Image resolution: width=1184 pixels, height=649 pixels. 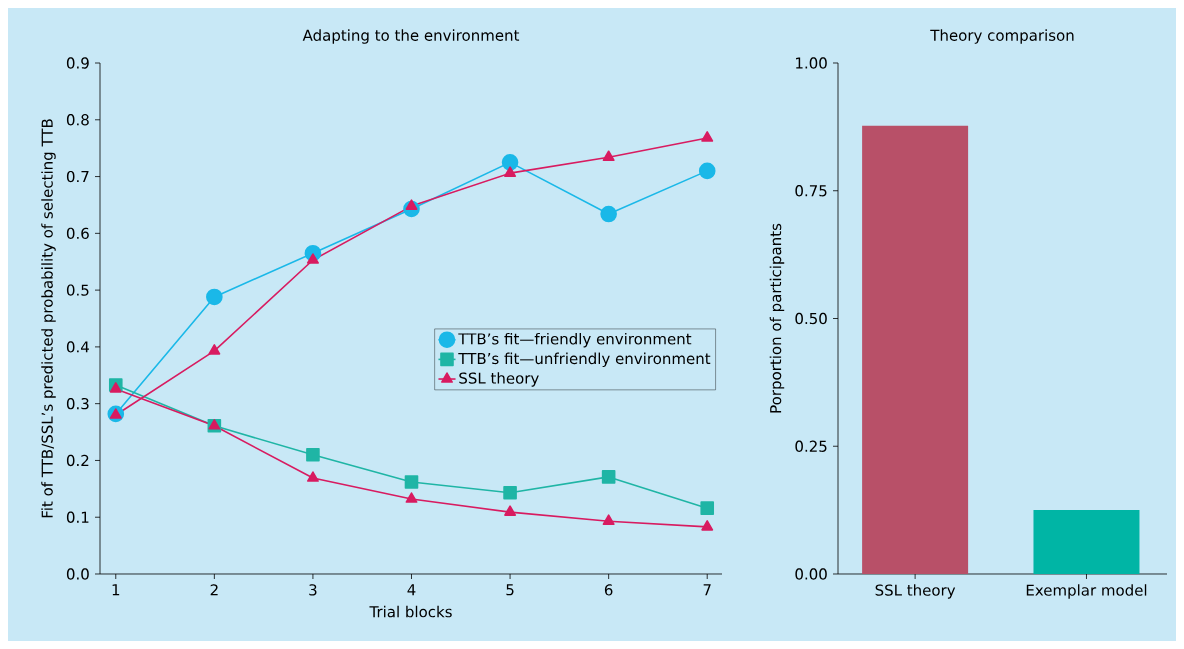 I want to click on x-tick-label: 4, so click(x=411, y=590).